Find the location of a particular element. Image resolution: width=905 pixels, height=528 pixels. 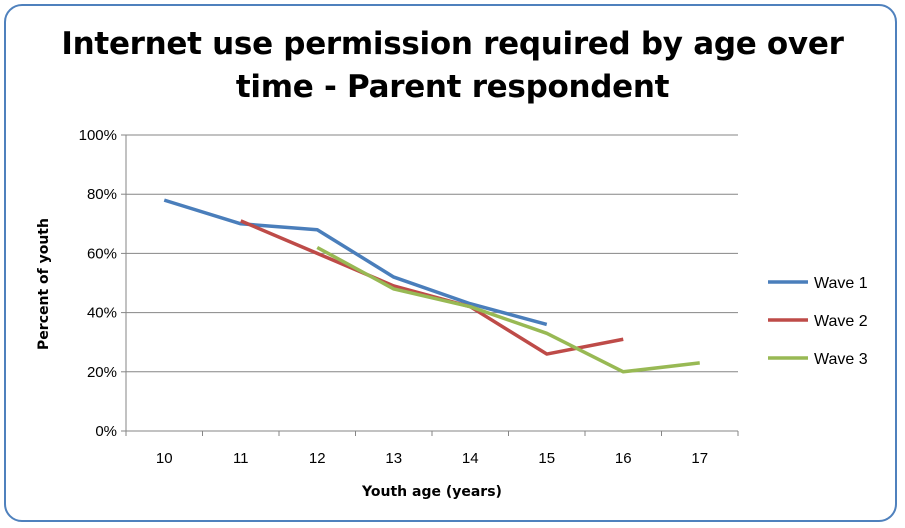

x-tick-label: 13 is located at coordinates (393, 458).